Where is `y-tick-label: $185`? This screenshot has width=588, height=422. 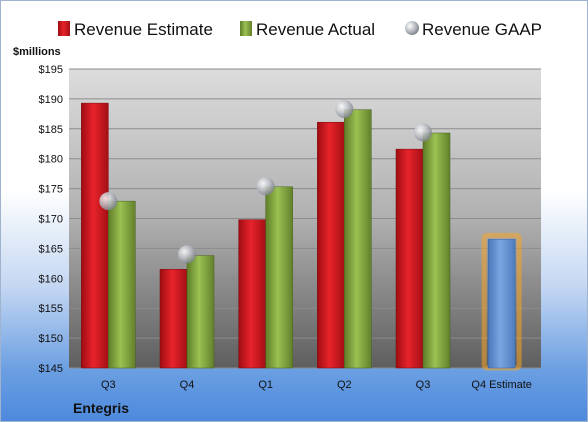 y-tick-label: $185 is located at coordinates (51, 130).